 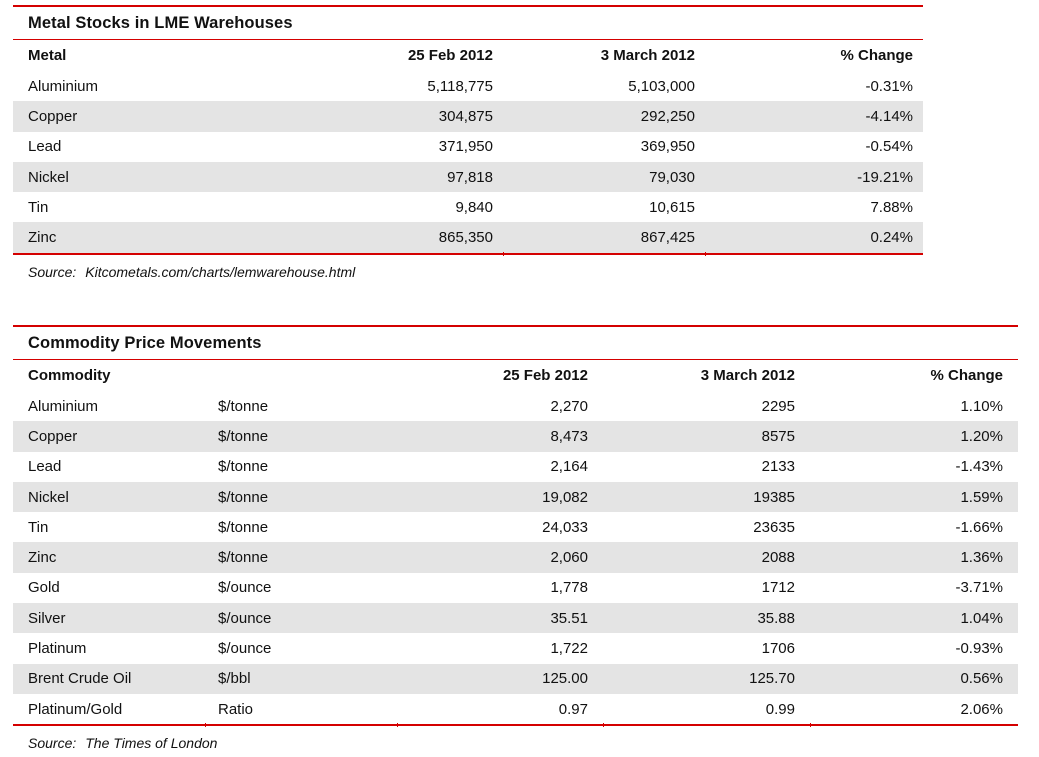 I want to click on table-cell: Brent Crude Oil, so click(x=80, y=679).